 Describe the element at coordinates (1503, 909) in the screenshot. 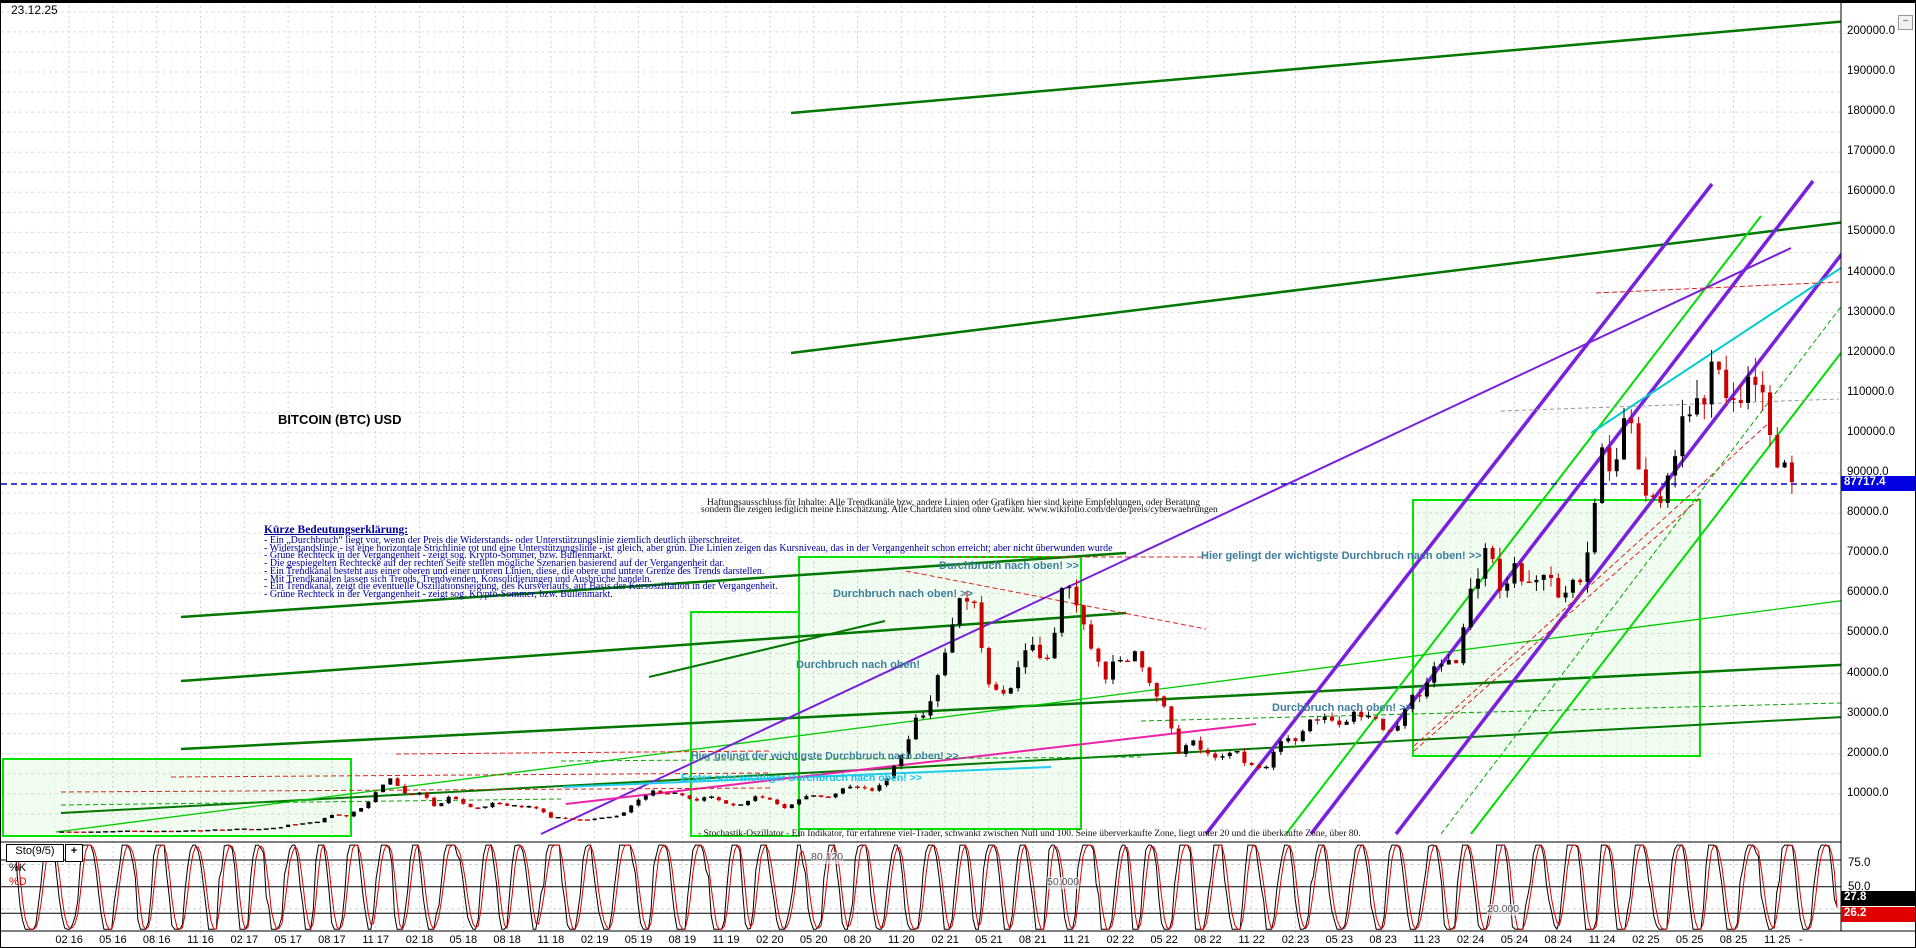

I see `stochastic-level-20-label: 20.000` at that location.